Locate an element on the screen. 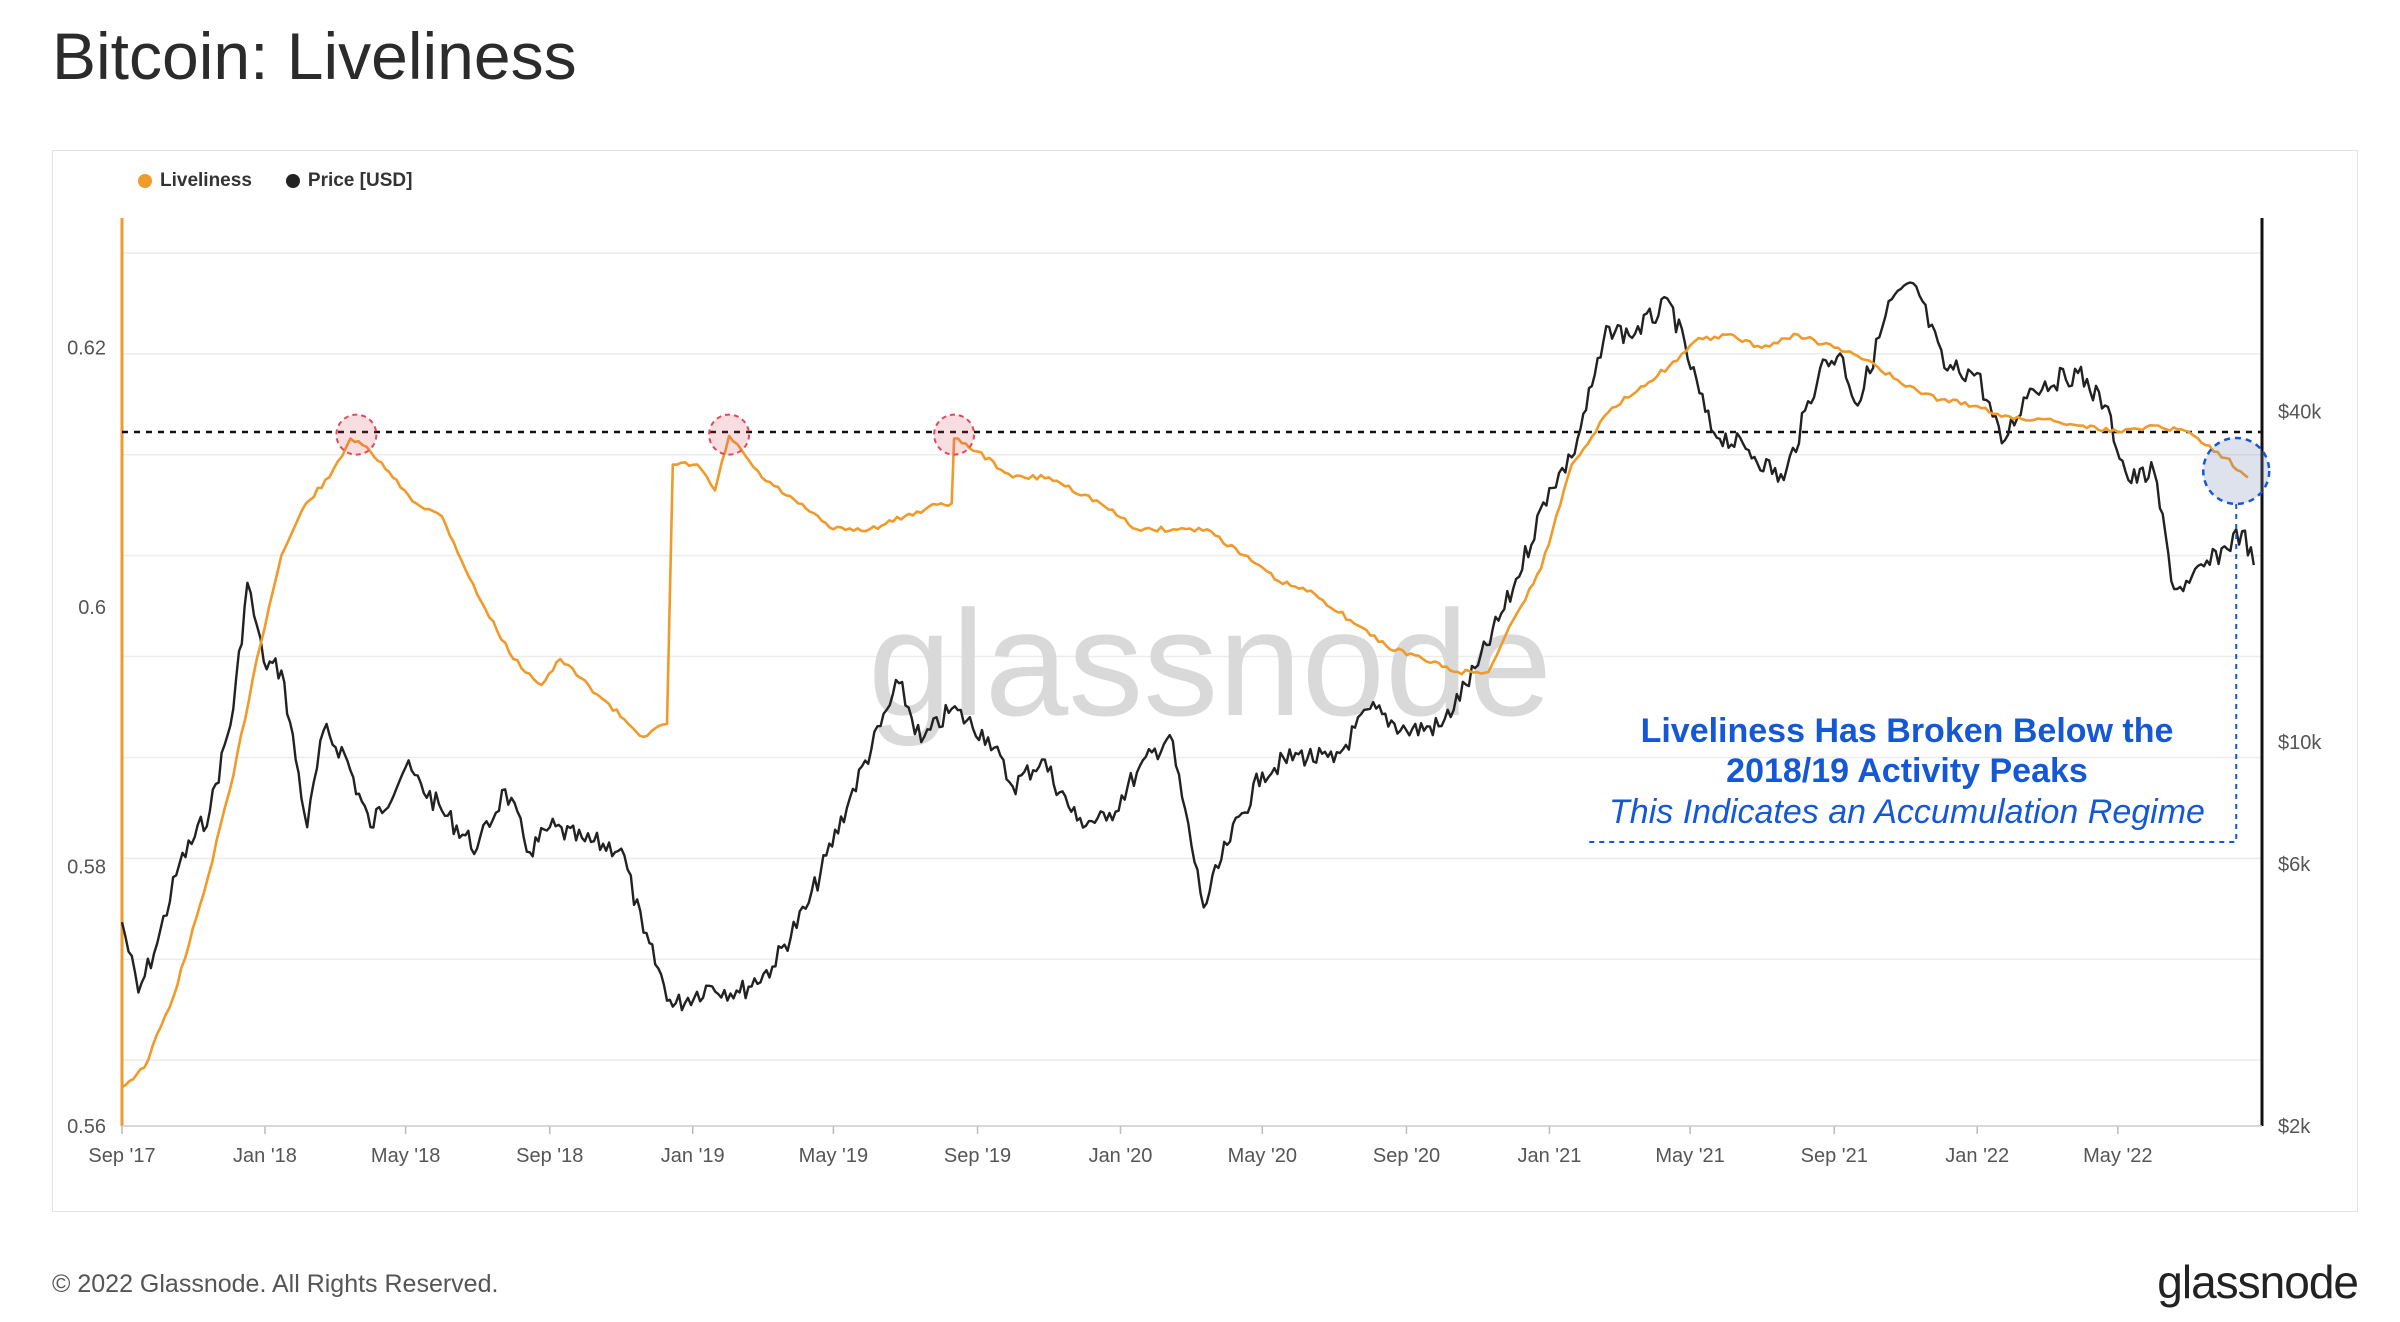 Image resolution: width=2400 pixels, height=1322 pixels. y-left-tick-label: 0.56 is located at coordinates (86, 1127).